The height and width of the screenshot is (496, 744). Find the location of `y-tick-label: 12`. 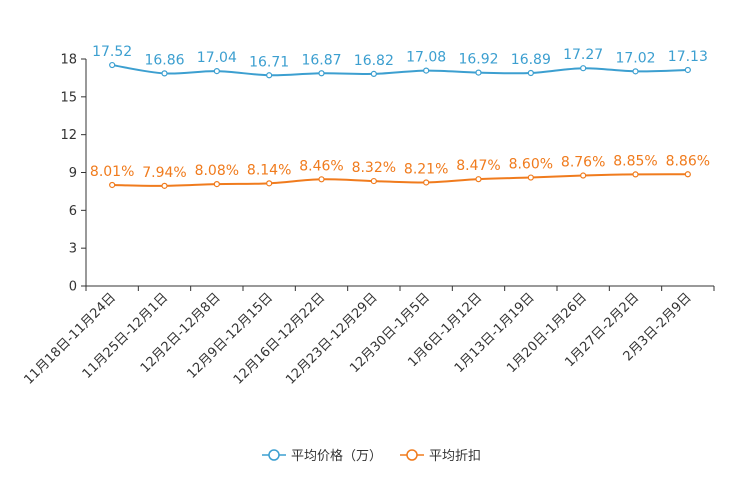

y-tick-label: 12 is located at coordinates (68, 135).